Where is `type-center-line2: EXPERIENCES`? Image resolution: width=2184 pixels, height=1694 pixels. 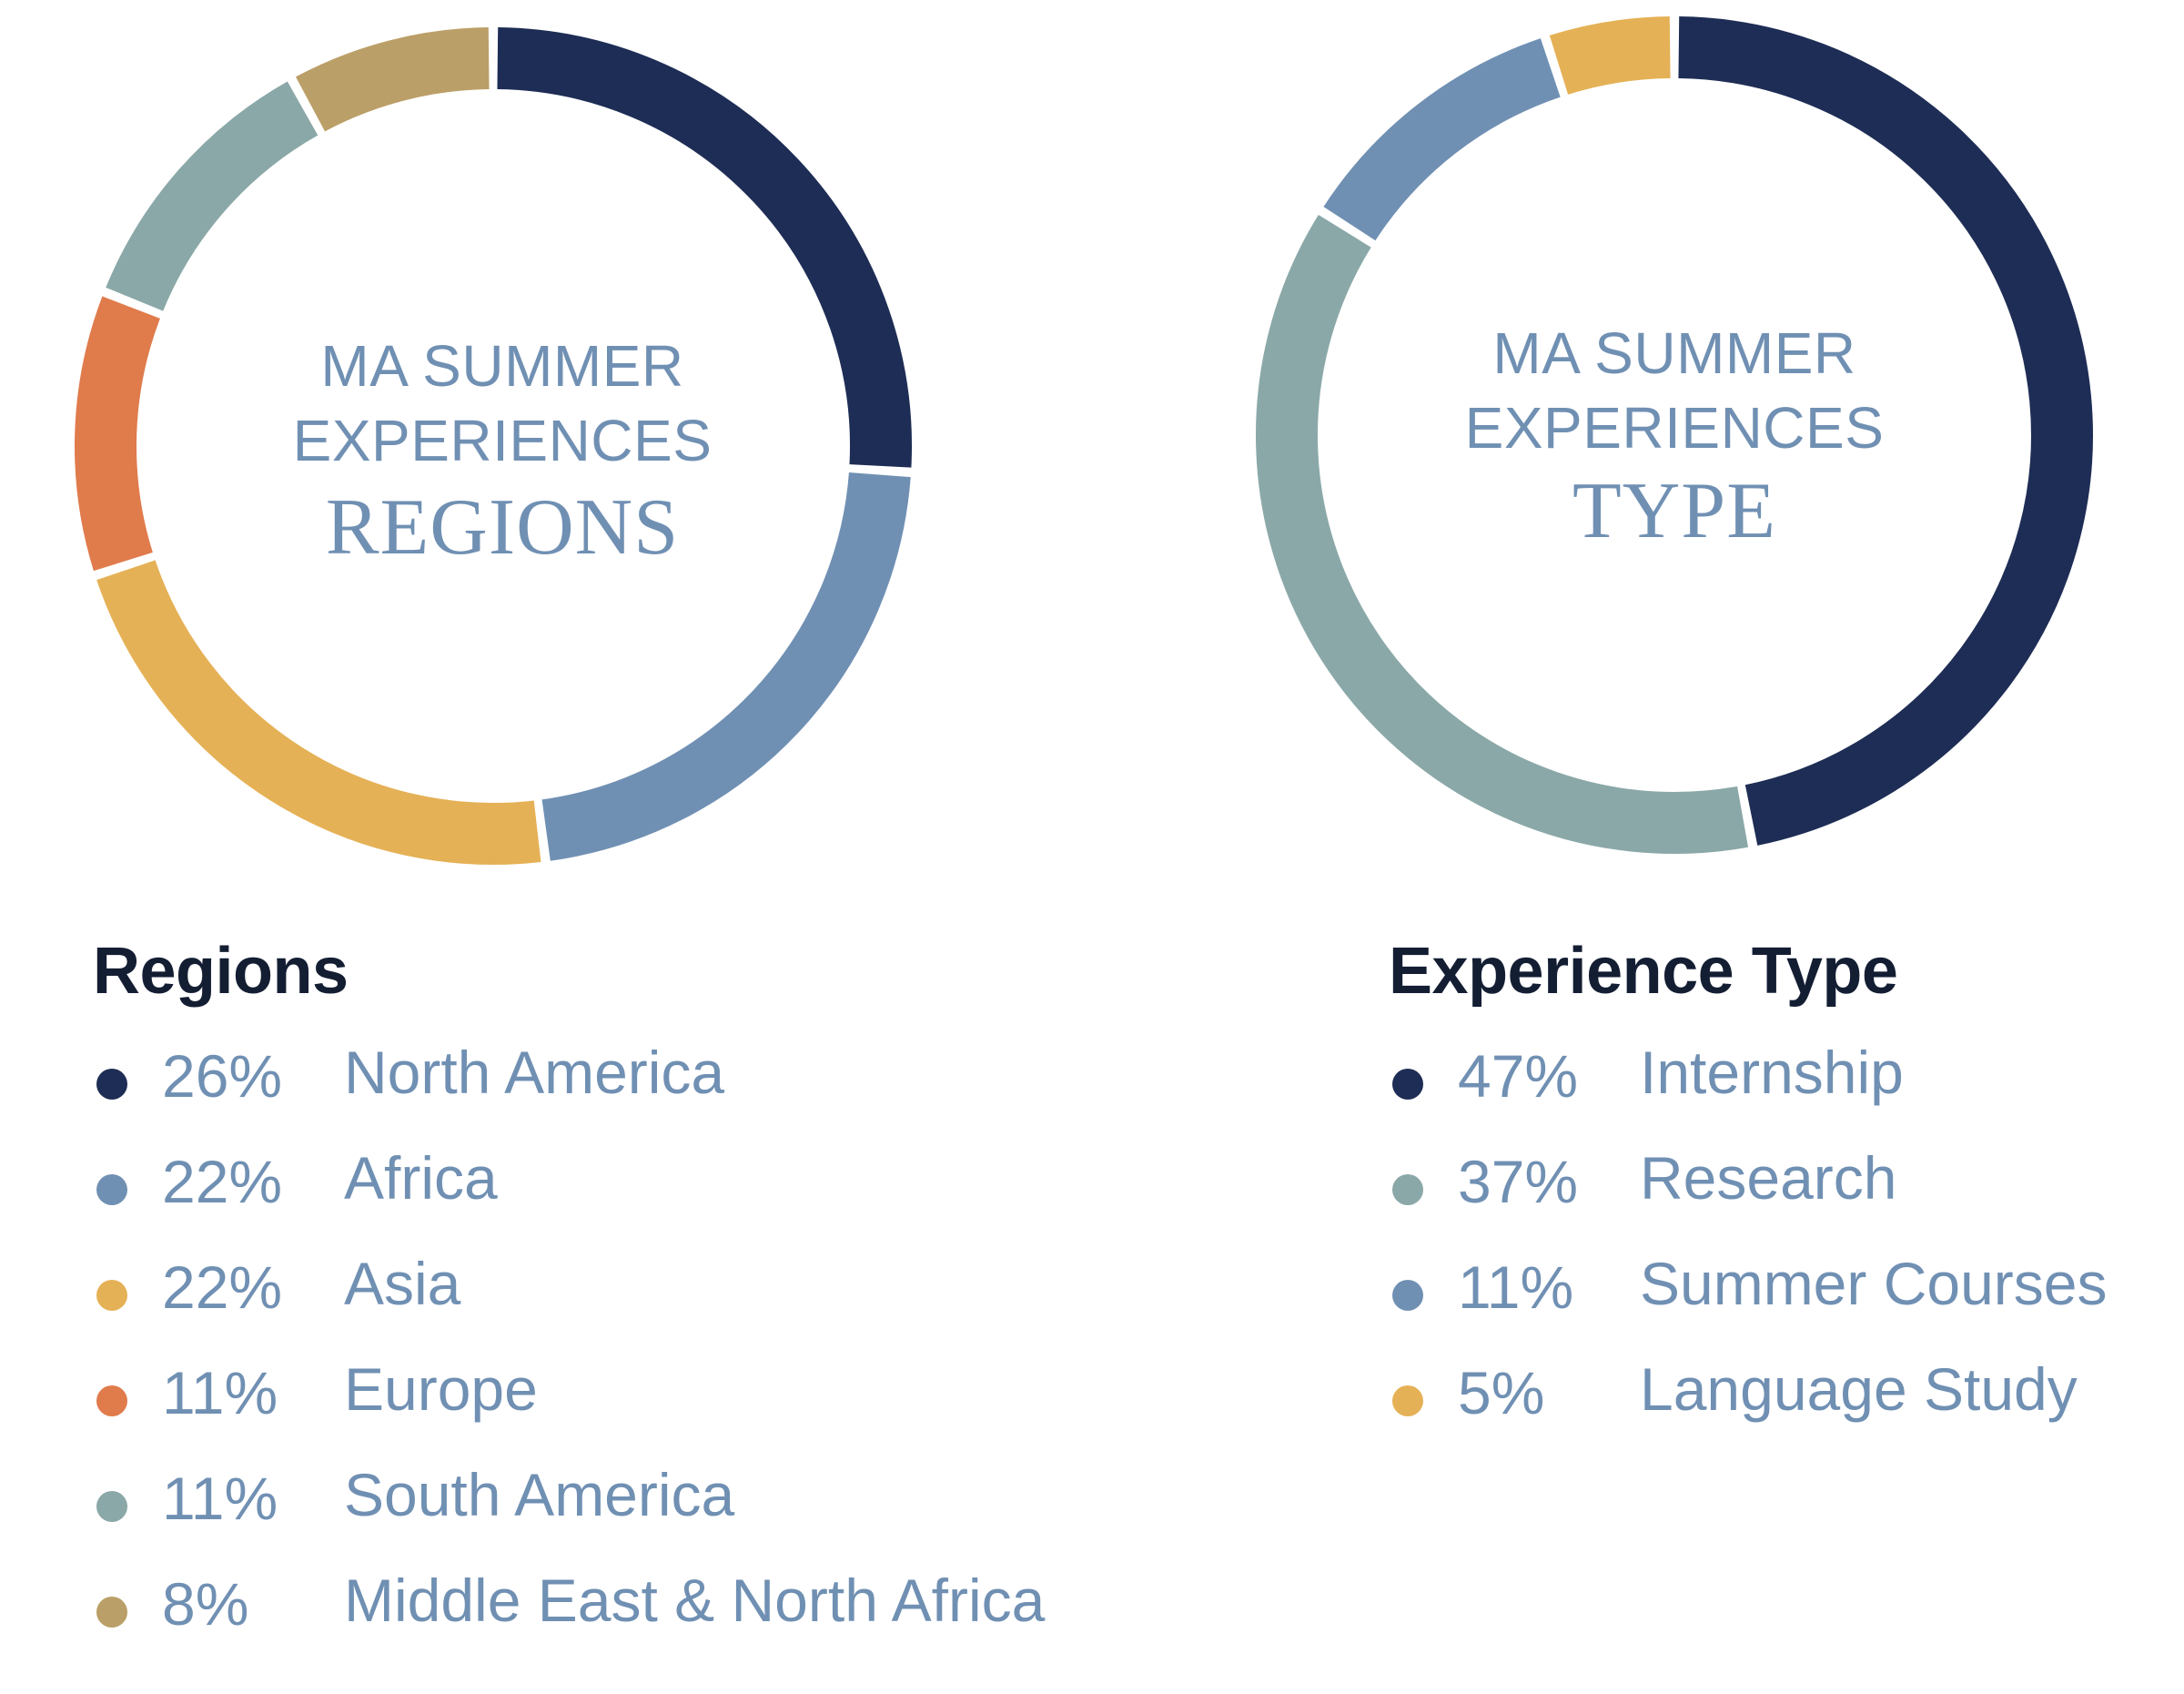
type-center-line2: EXPERIENCES is located at coordinates (1675, 428).